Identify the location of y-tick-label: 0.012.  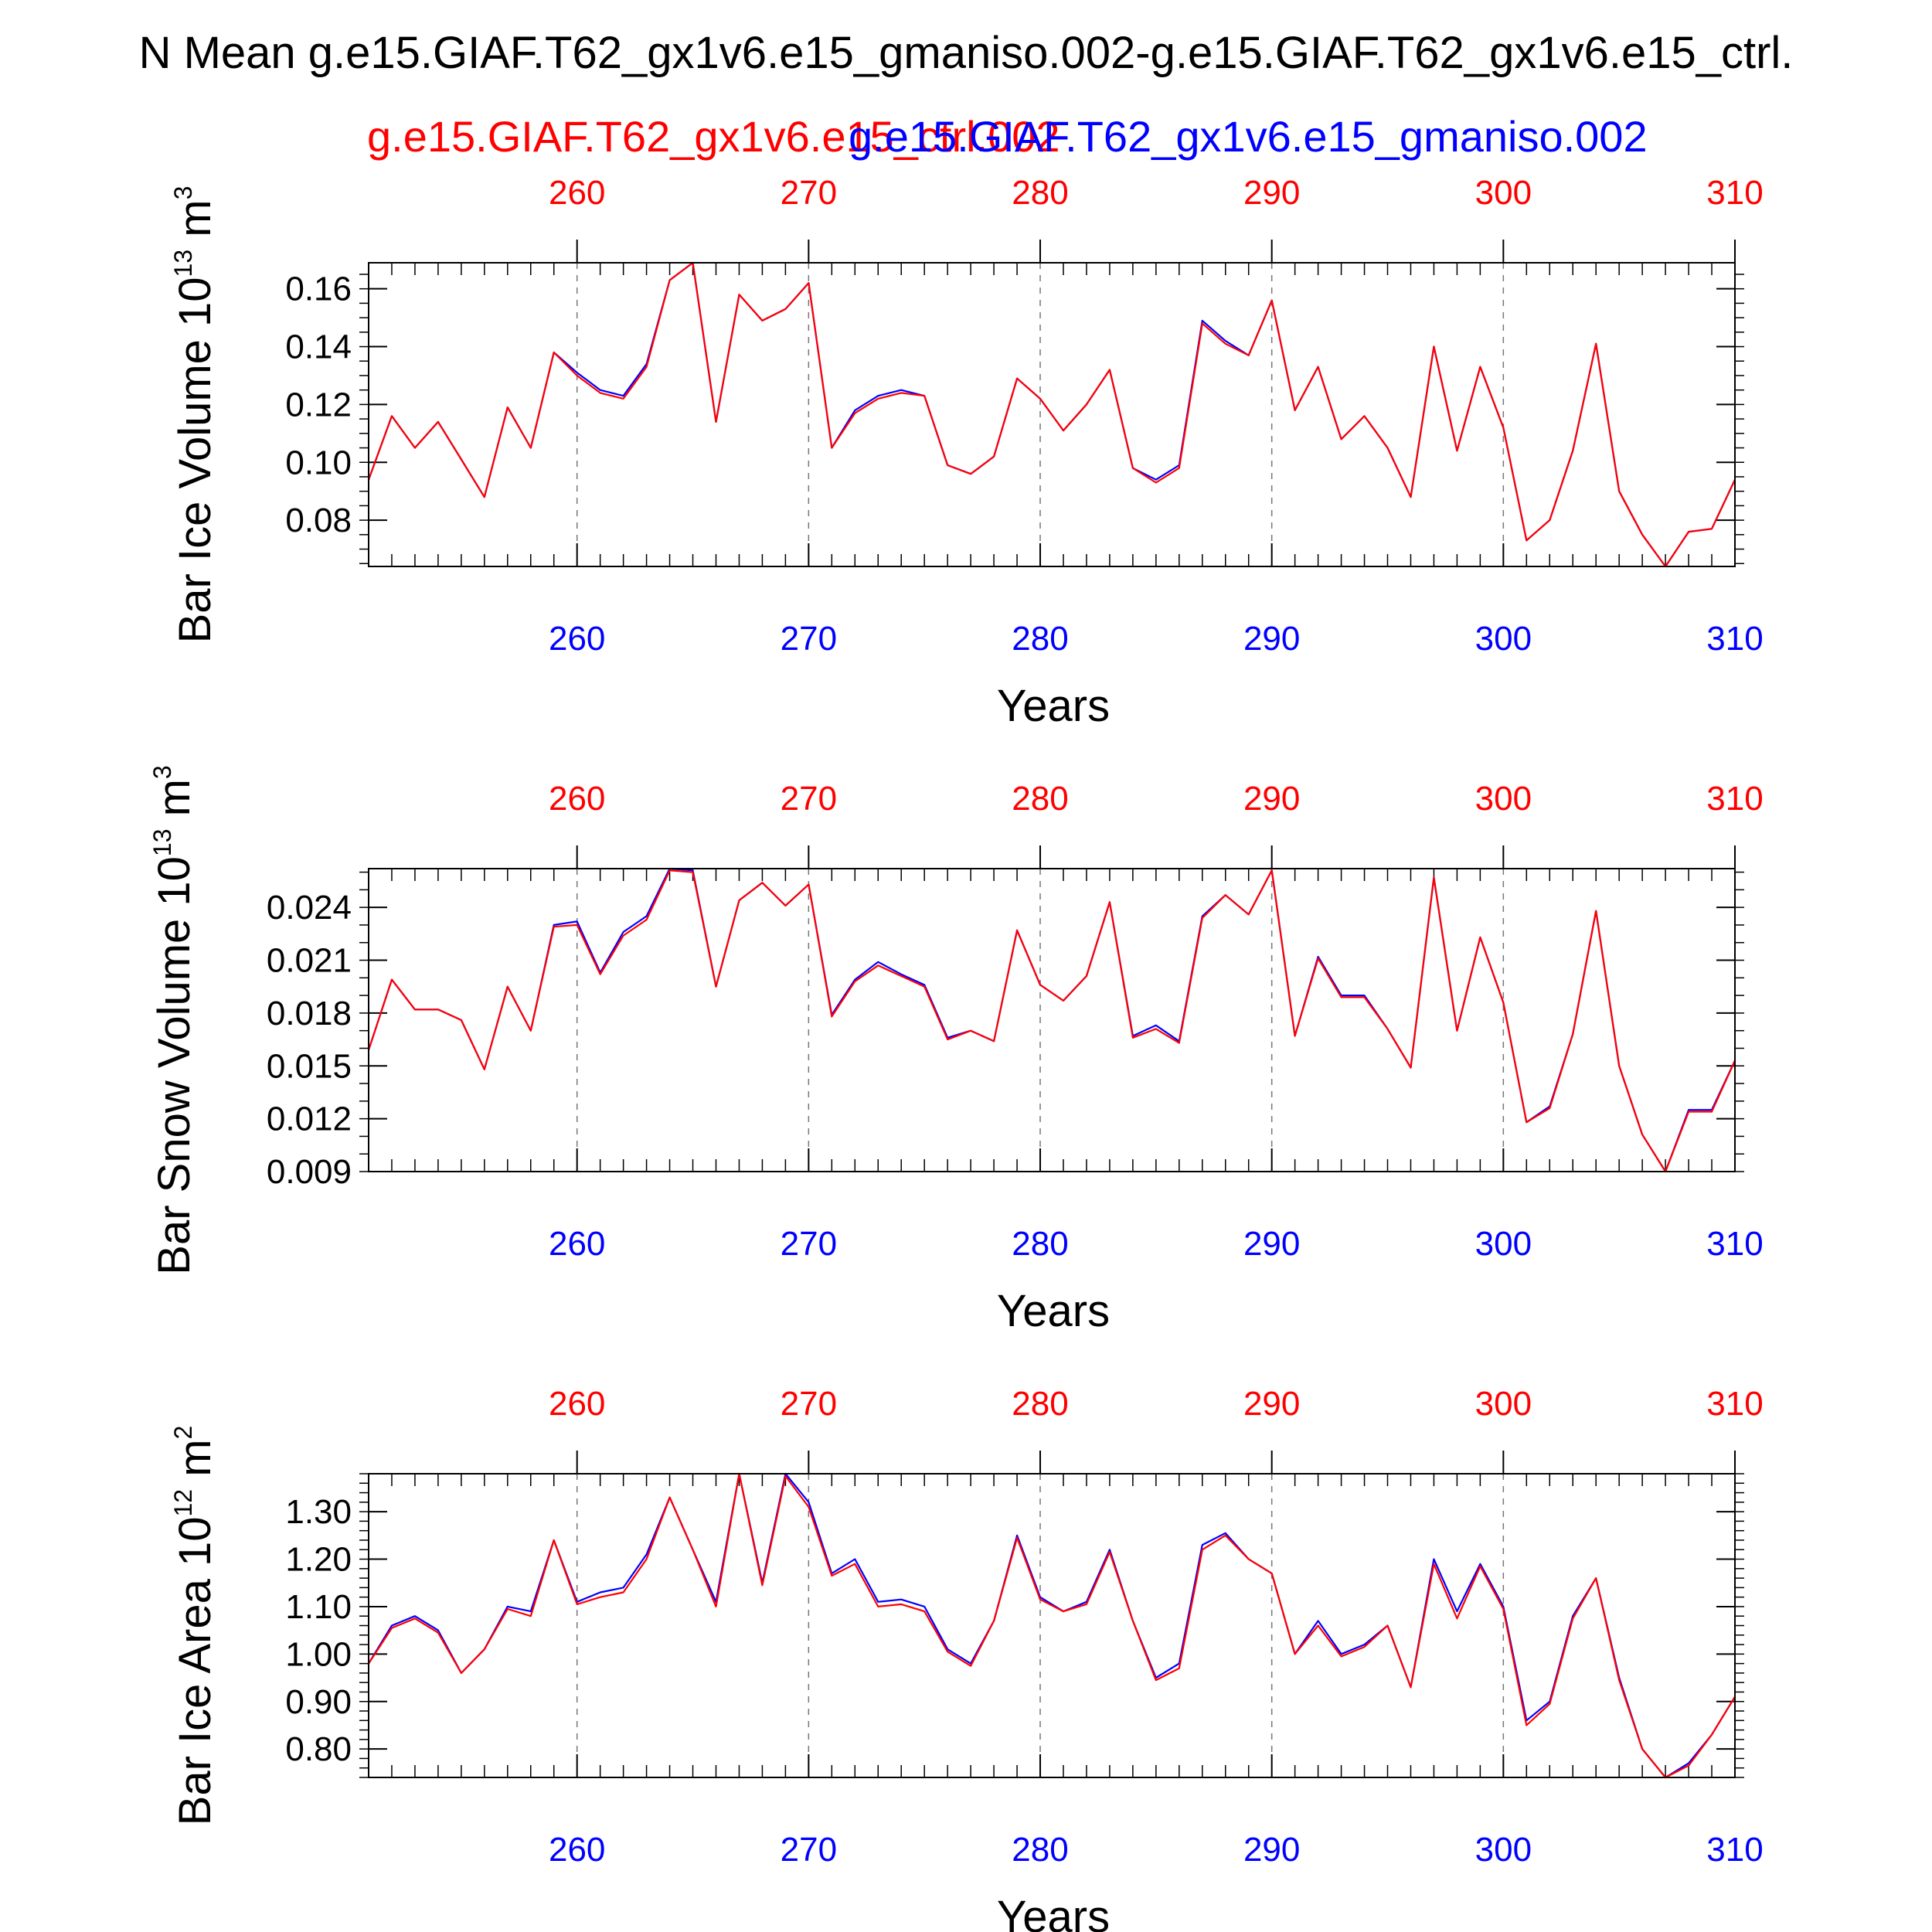
(310, 1119).